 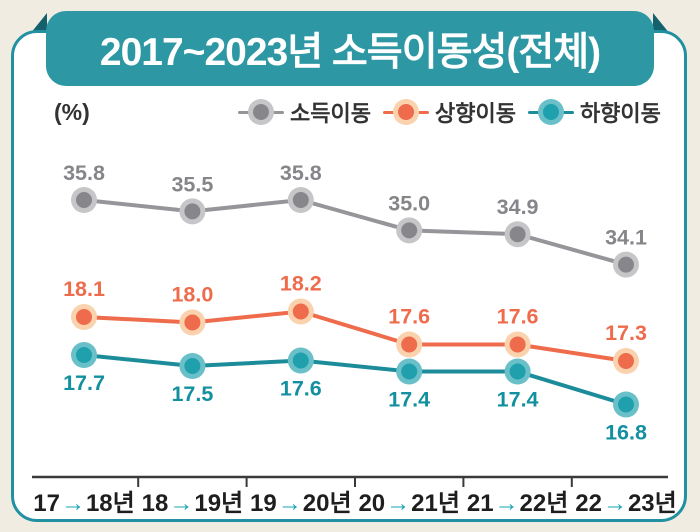 I want to click on legend-item-상향이동: 상향이동, so click(x=449, y=112).